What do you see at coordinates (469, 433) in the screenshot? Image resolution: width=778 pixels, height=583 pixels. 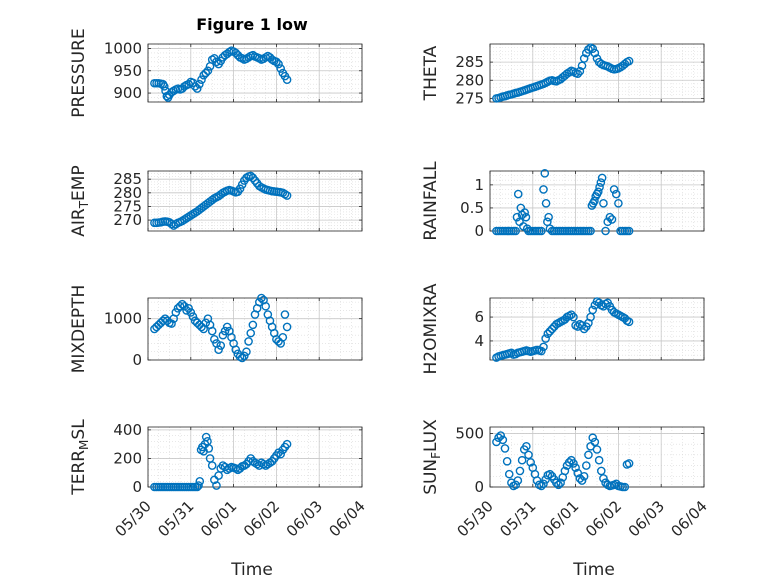 I see `y-tick-label: 500` at bounding box center [469, 433].